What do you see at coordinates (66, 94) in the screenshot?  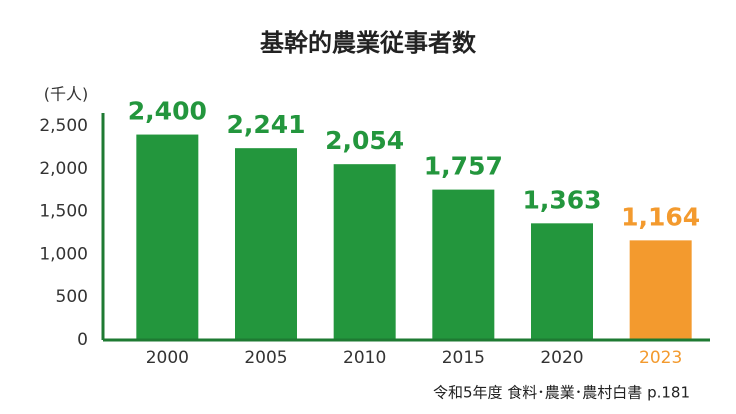 I see `y-axis-label: (千人)` at bounding box center [66, 94].